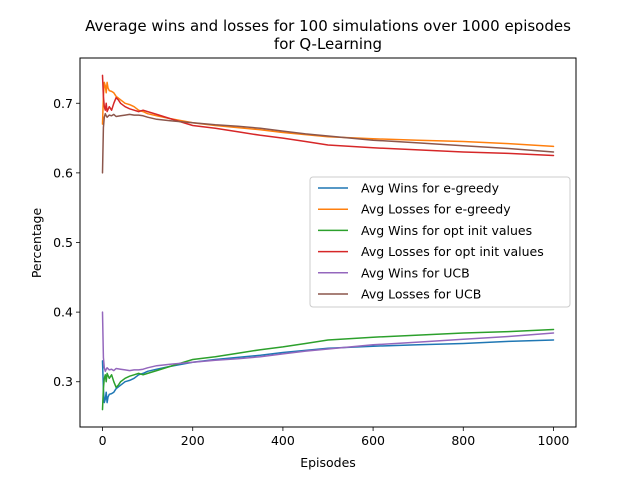 This screenshot has width=640, height=480. What do you see at coordinates (36, 243) in the screenshot?
I see `y-axis-label: Percentage` at bounding box center [36, 243].